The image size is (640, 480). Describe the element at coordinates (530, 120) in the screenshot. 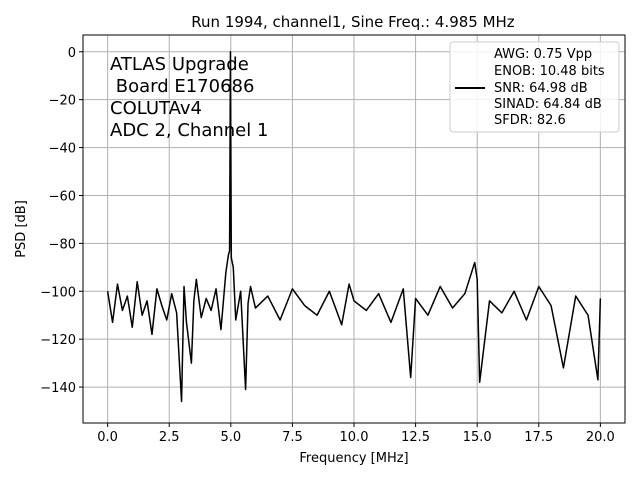

I see `legend-entry-line: SFDR: 82.6` at that location.